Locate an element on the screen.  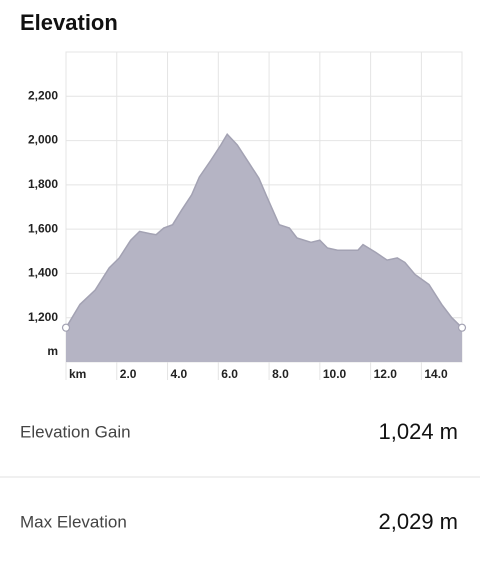
x-unit-label: km is located at coordinates (77, 374).